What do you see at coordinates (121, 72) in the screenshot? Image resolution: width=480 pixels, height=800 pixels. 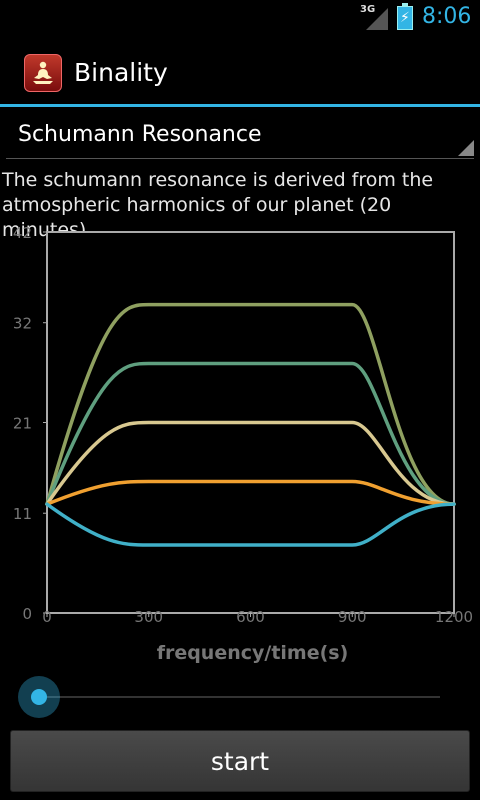 I see `app-title: Binality` at bounding box center [121, 72].